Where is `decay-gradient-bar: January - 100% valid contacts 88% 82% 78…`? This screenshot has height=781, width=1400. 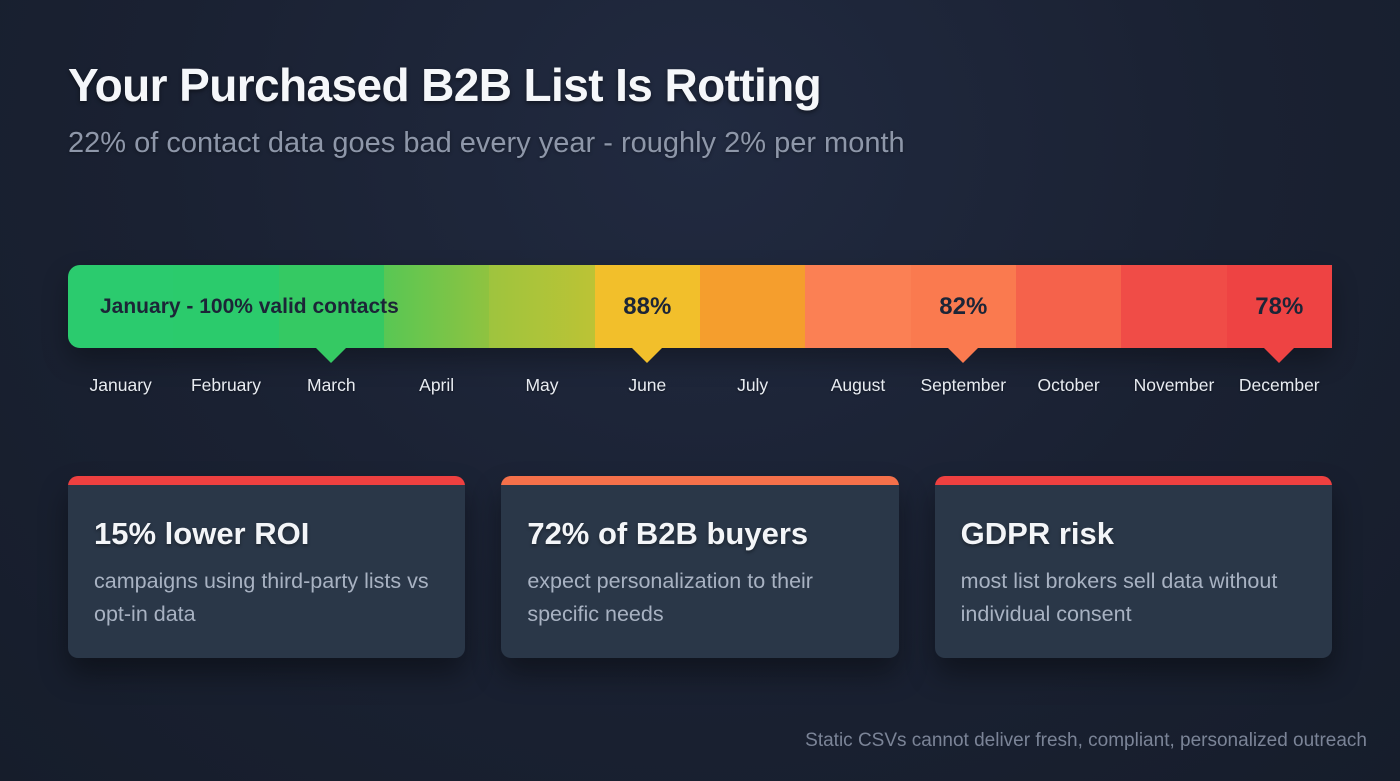
decay-gradient-bar: January - 100% valid contacts 88% 82% 78… is located at coordinates (700, 314).